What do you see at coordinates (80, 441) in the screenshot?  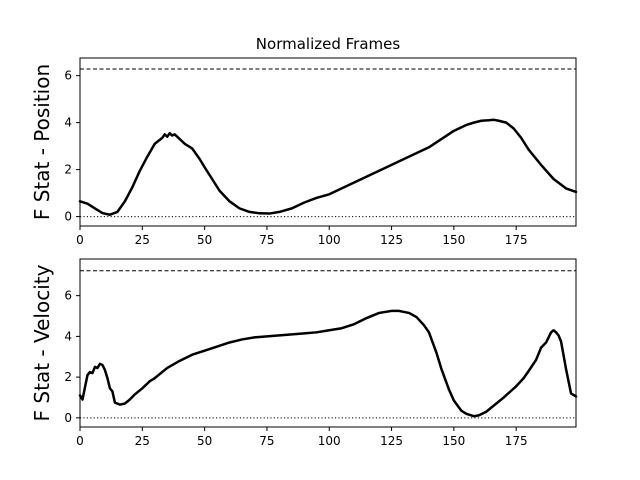 I see `velocity-x-tick-label: 0` at bounding box center [80, 441].